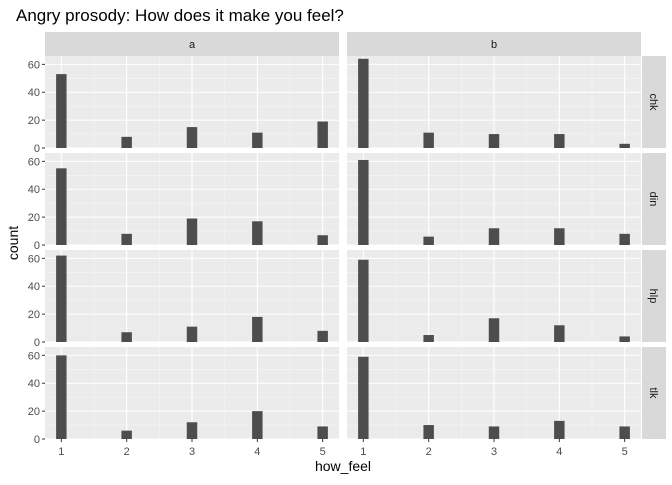 This screenshot has height=485, width=672. What do you see at coordinates (494, 296) in the screenshot?
I see `panel-b-hlp` at bounding box center [494, 296].